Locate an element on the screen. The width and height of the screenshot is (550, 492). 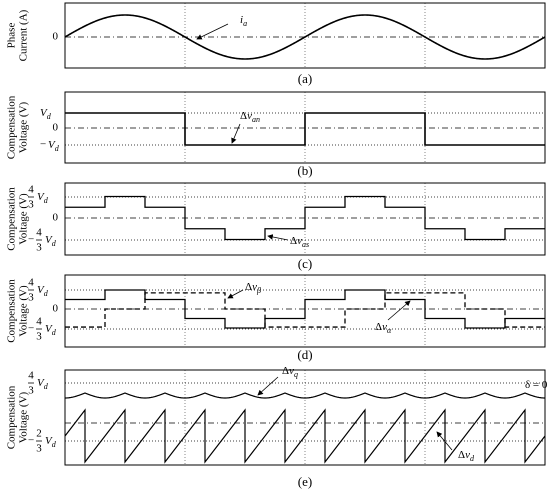
waveform-d is located at coordinates (305, 436).